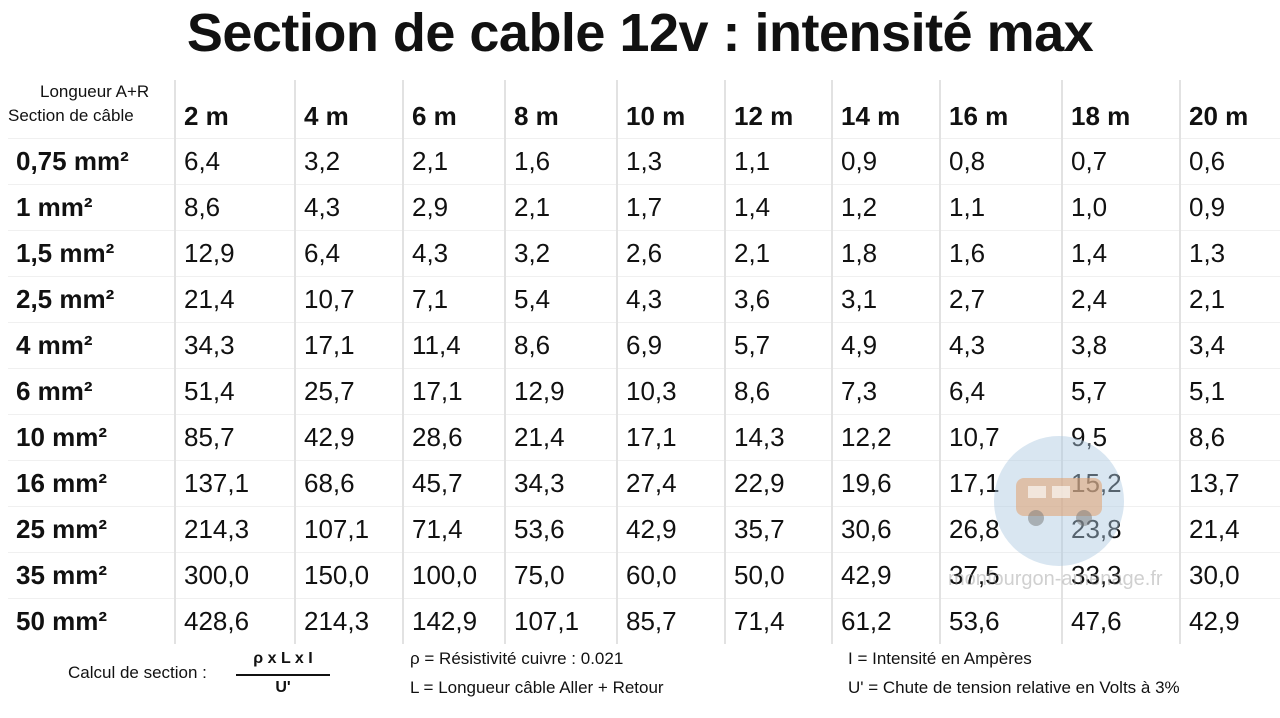 The height and width of the screenshot is (718, 1280). I want to click on row-label: 1,5 mm², so click(91, 253).